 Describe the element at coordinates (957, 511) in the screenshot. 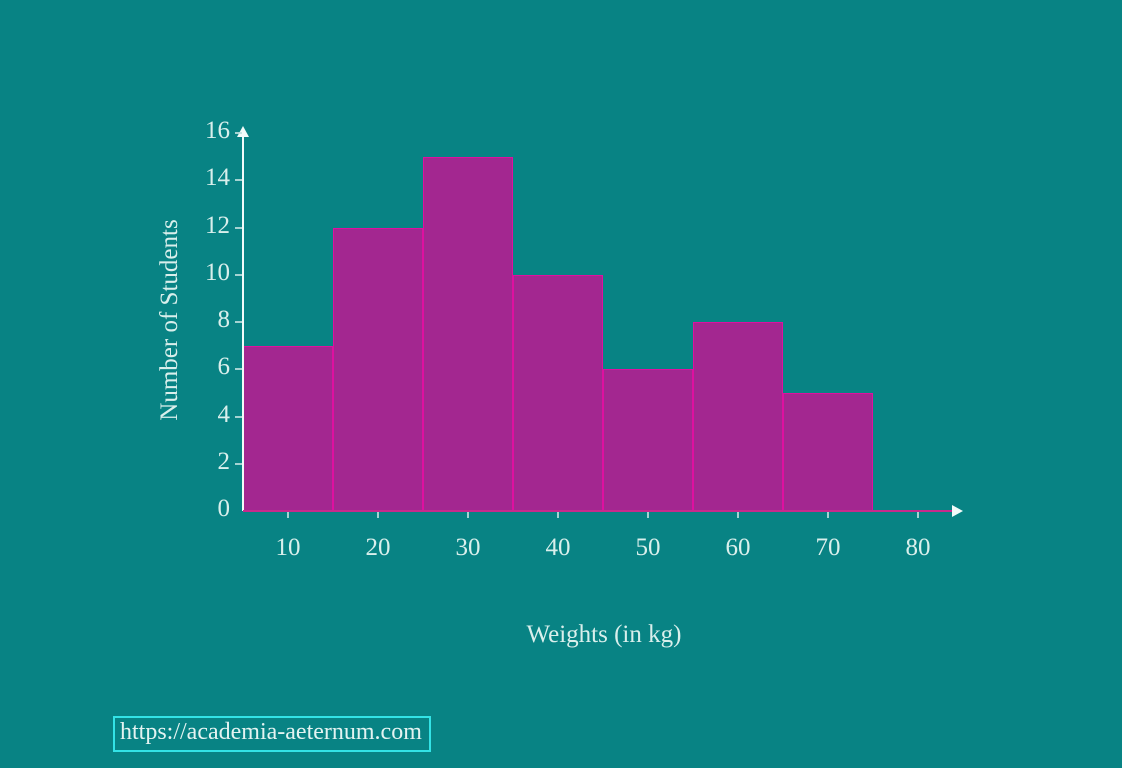

I see `x-axis-arrow-icon` at that location.